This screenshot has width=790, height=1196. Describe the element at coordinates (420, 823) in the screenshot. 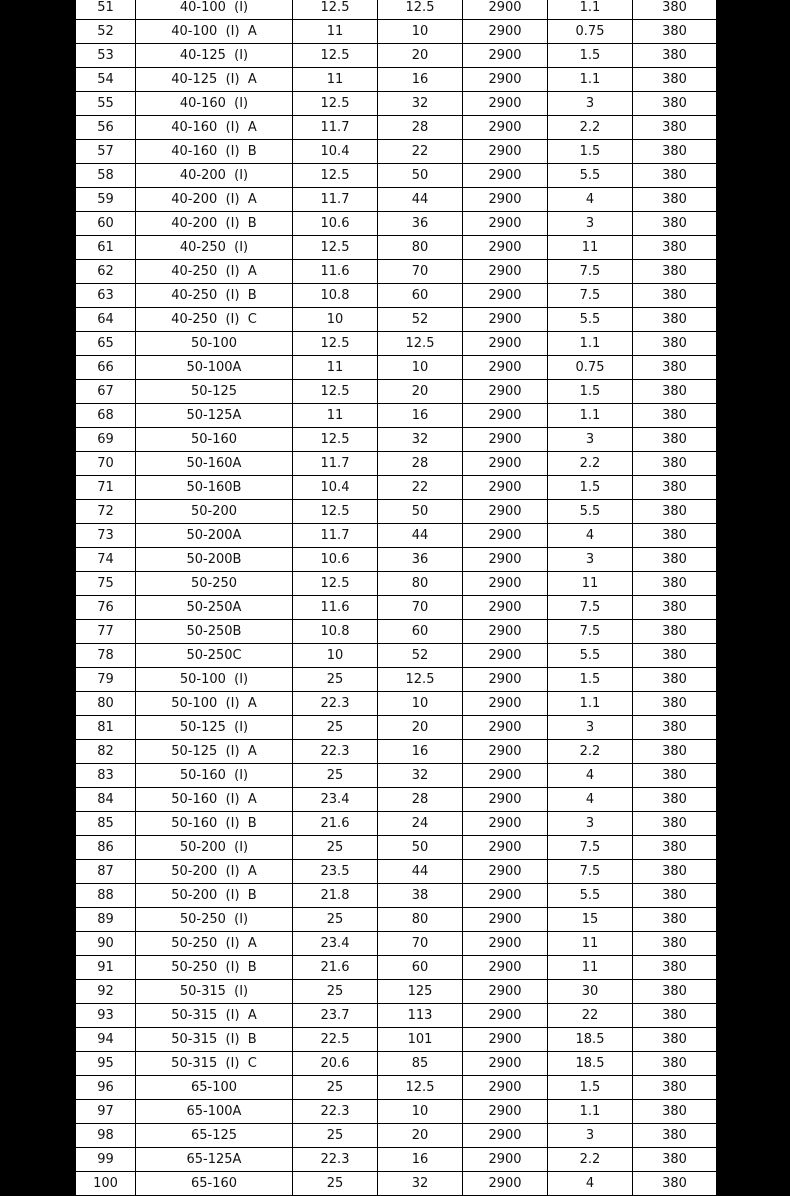

I see `head-cell: 24` at that location.